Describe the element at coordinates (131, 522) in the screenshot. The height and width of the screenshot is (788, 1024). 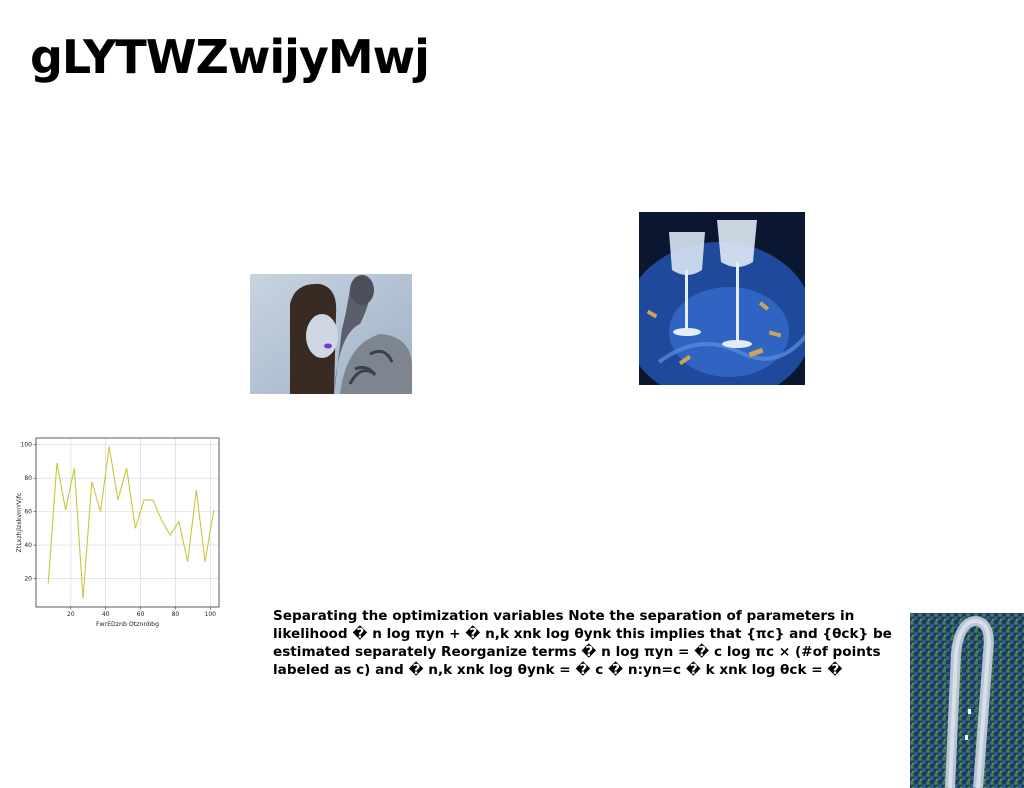
I see `series-line` at that location.